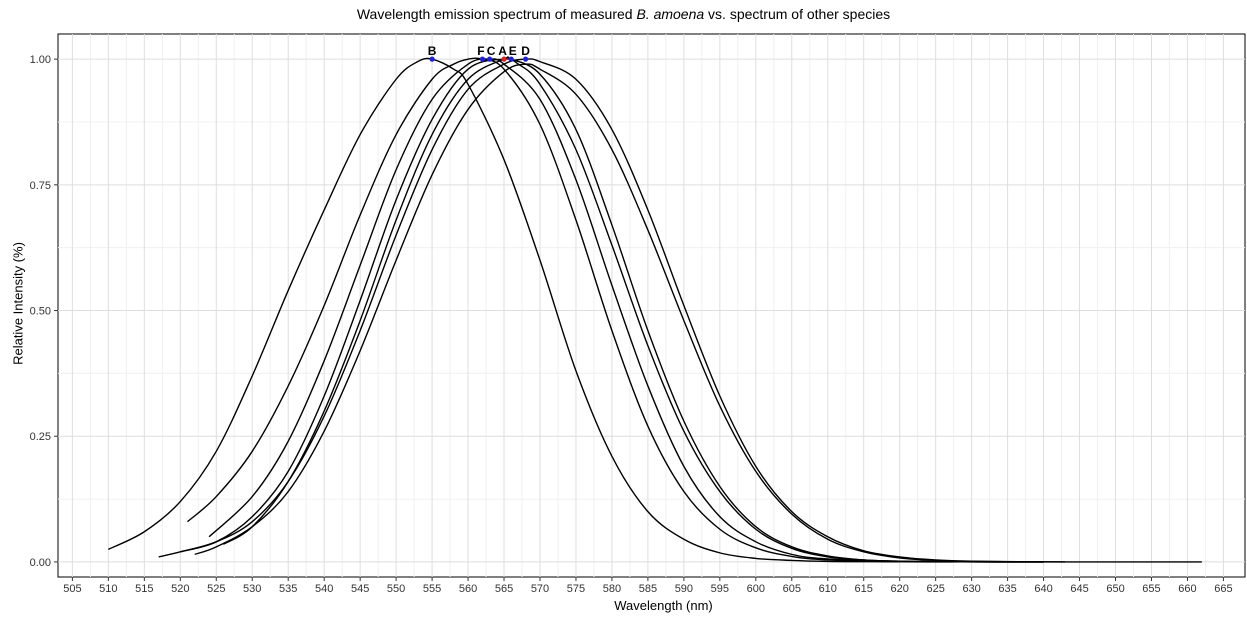  I want to click on x-tick-label: 565, so click(504, 589).